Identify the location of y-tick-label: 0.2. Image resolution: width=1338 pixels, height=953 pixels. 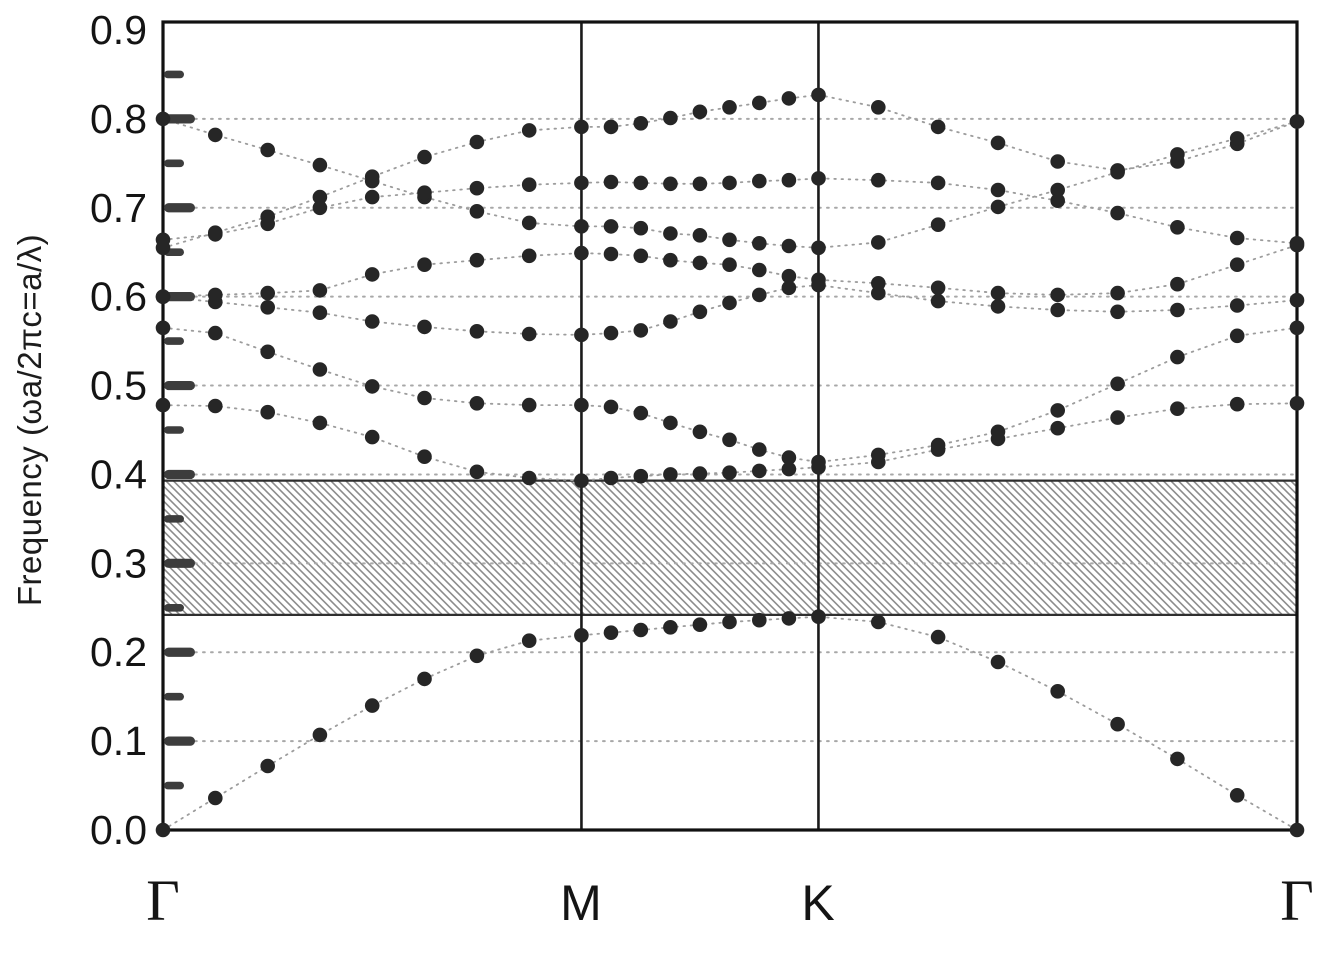
(118, 652).